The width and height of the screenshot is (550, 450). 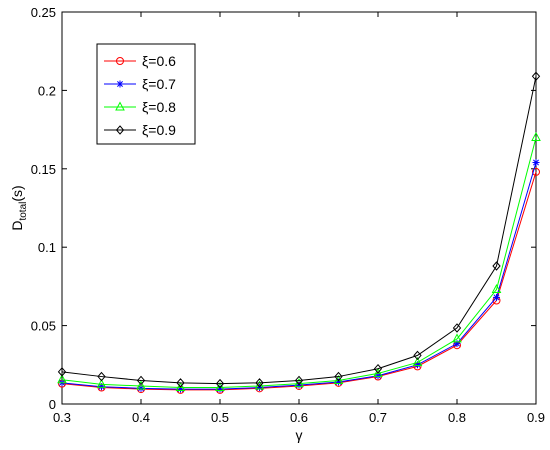 I want to click on x-tick-label: 0.7, so click(x=378, y=417).